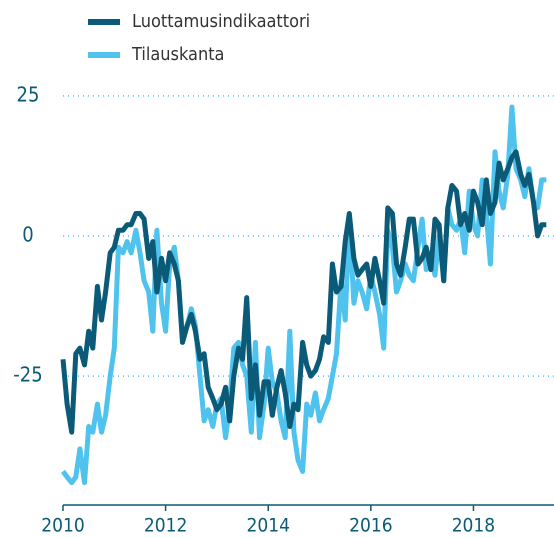  I want to click on x-tick-label: 2010, so click(63, 526).